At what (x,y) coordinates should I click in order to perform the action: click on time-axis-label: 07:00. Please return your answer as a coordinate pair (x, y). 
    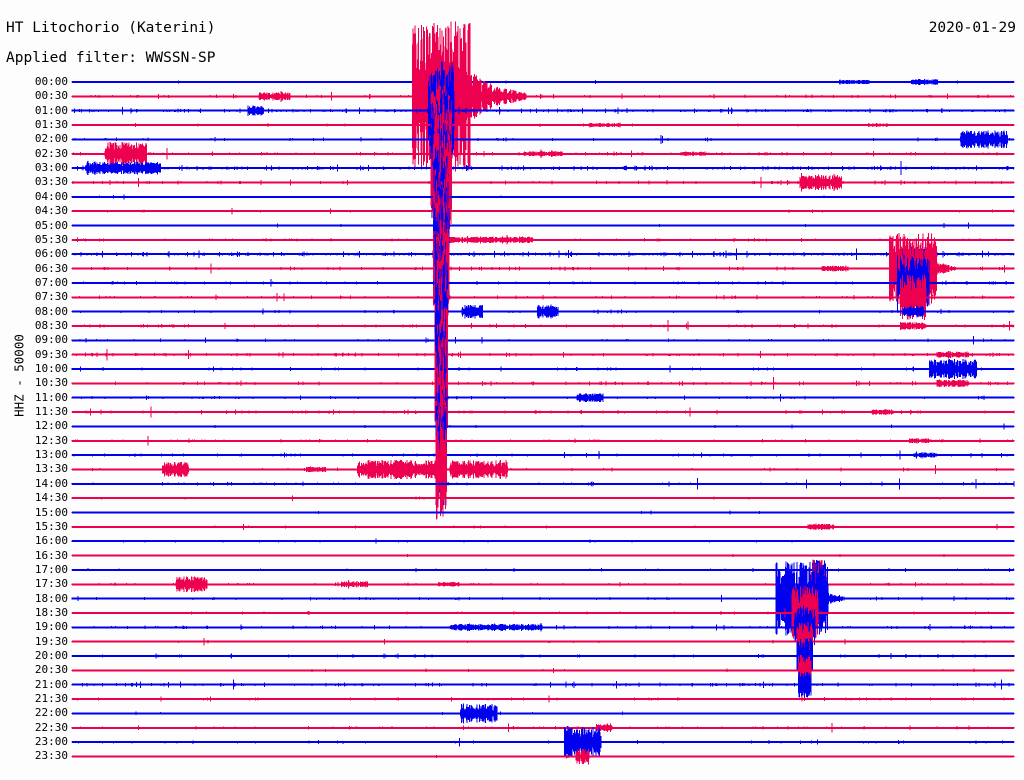
    Looking at the image, I should click on (51, 282).